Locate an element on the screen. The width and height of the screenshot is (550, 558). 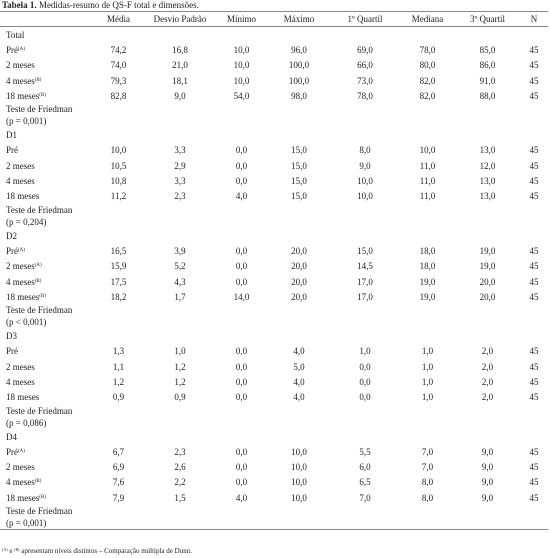
value-cell: 18,0 is located at coordinates (427, 250).